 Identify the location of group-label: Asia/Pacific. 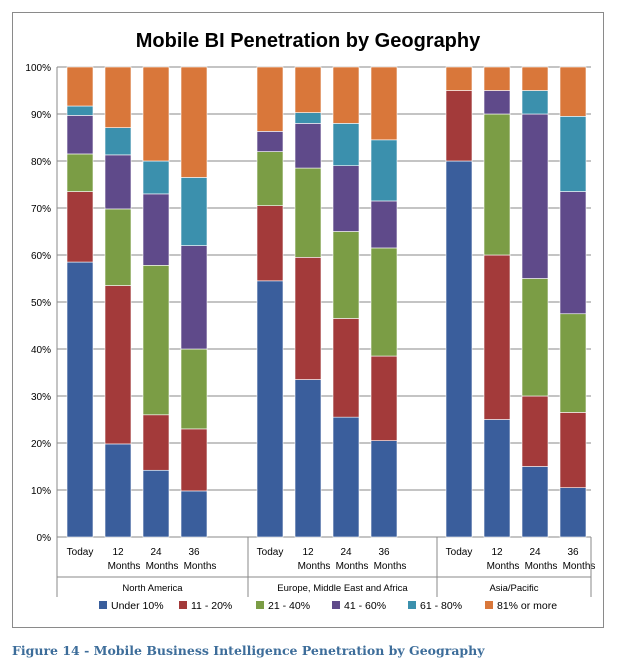
(513, 588).